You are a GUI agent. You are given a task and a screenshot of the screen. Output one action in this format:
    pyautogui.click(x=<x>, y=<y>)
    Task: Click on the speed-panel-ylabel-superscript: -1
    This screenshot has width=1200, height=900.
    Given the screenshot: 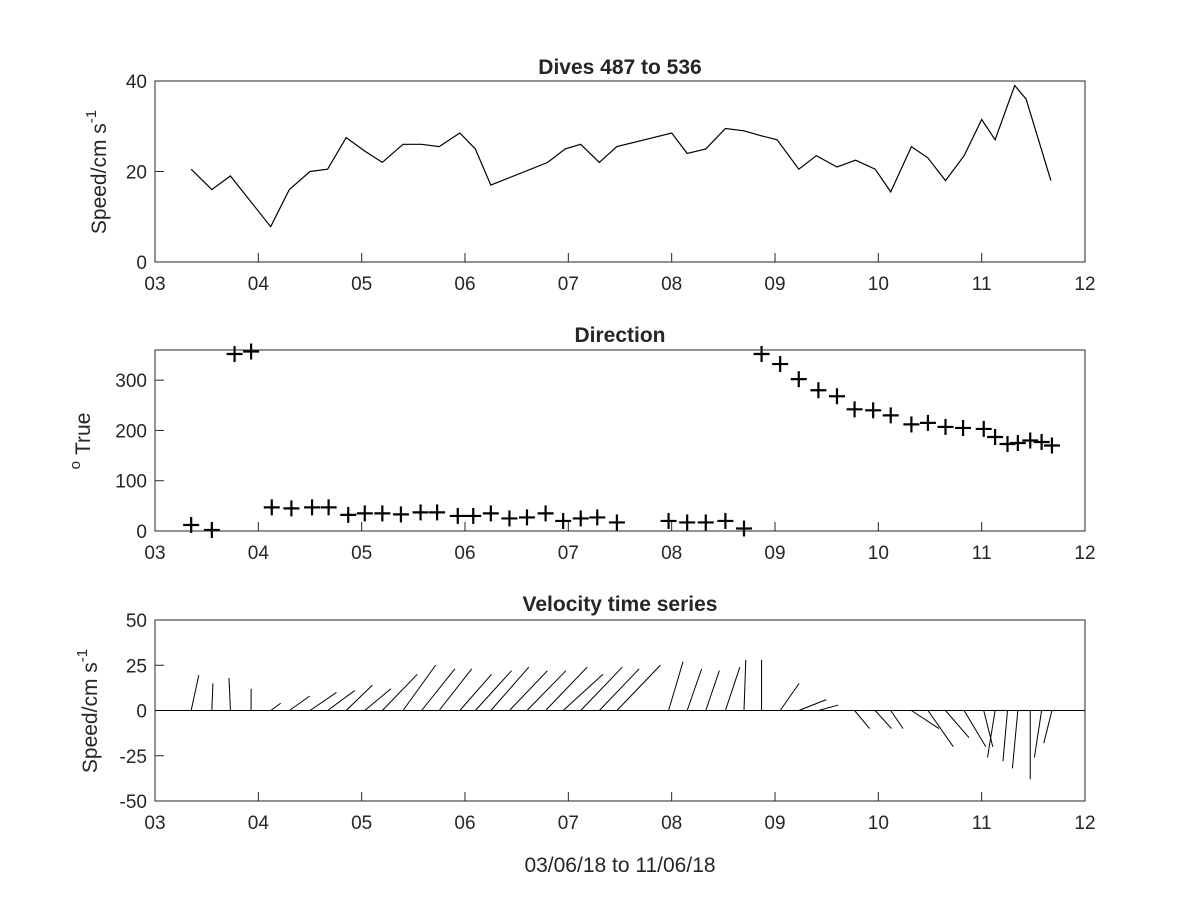 What is the action you would take?
    pyautogui.click(x=91, y=116)
    